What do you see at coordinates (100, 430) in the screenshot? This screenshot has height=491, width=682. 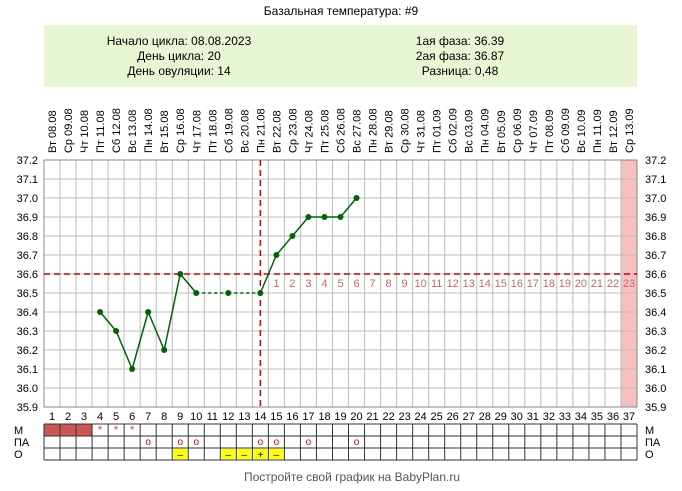 I see `spotting-star: *` at bounding box center [100, 430].